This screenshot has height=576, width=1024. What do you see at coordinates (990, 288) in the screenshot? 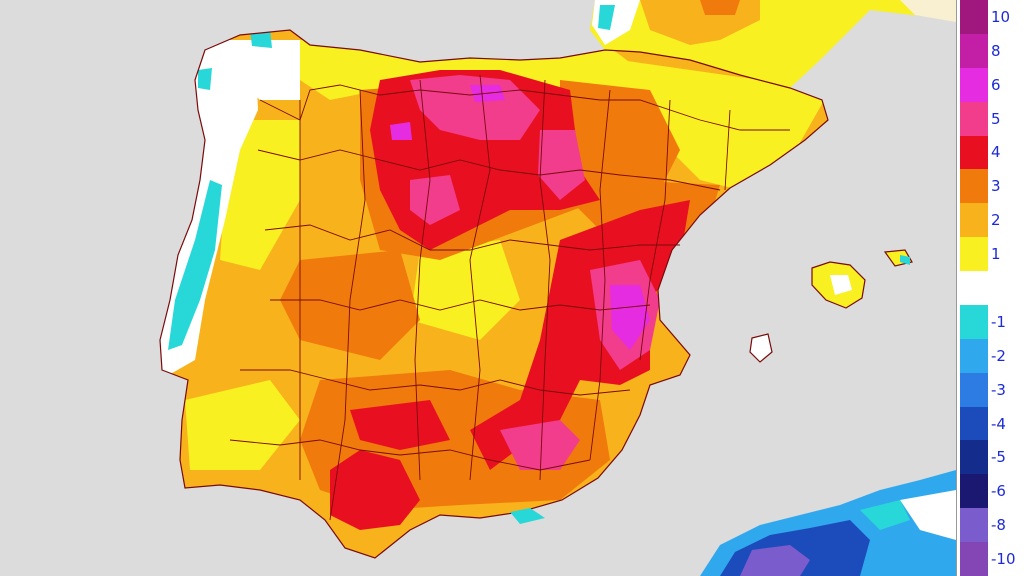
I see `color-legend: 10 8 6 5 4 3 2 1 -1 -2 -3 -4 -5 -6 -8 -10` at bounding box center [990, 288].